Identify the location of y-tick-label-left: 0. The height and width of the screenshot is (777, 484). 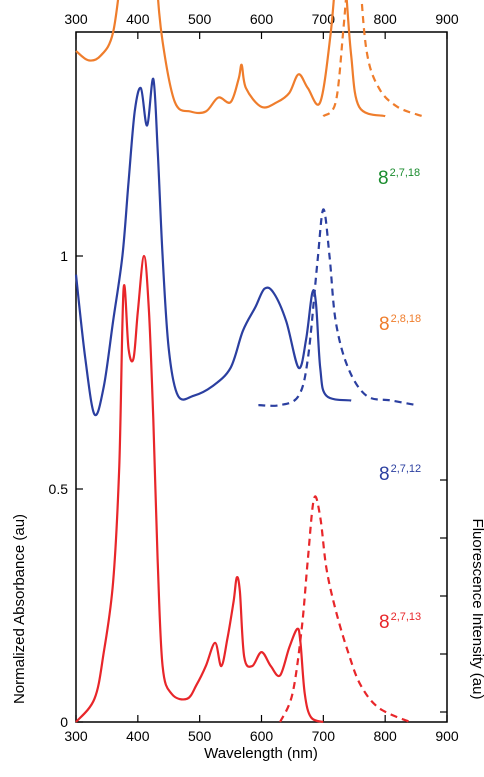
(64, 722).